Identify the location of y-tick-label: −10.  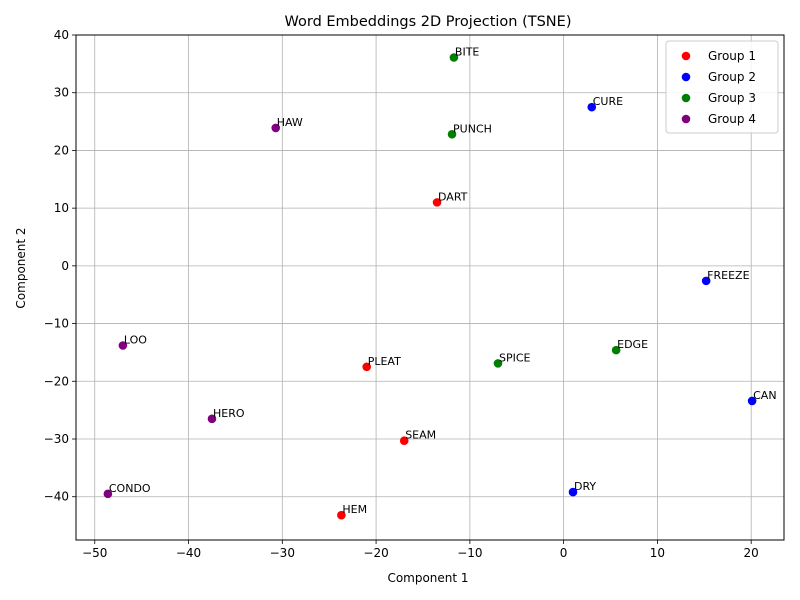
(56, 324).